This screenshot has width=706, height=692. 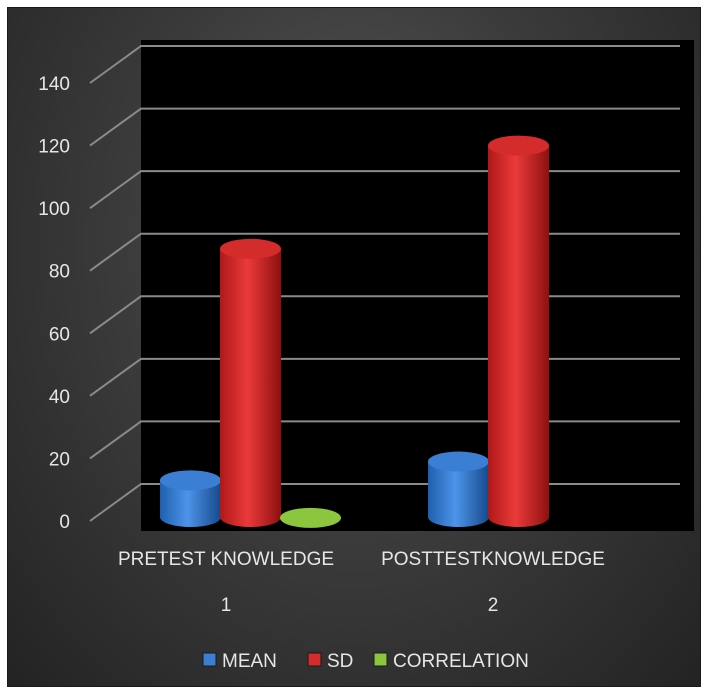 What do you see at coordinates (340, 661) in the screenshot?
I see `legend-label: SD` at bounding box center [340, 661].